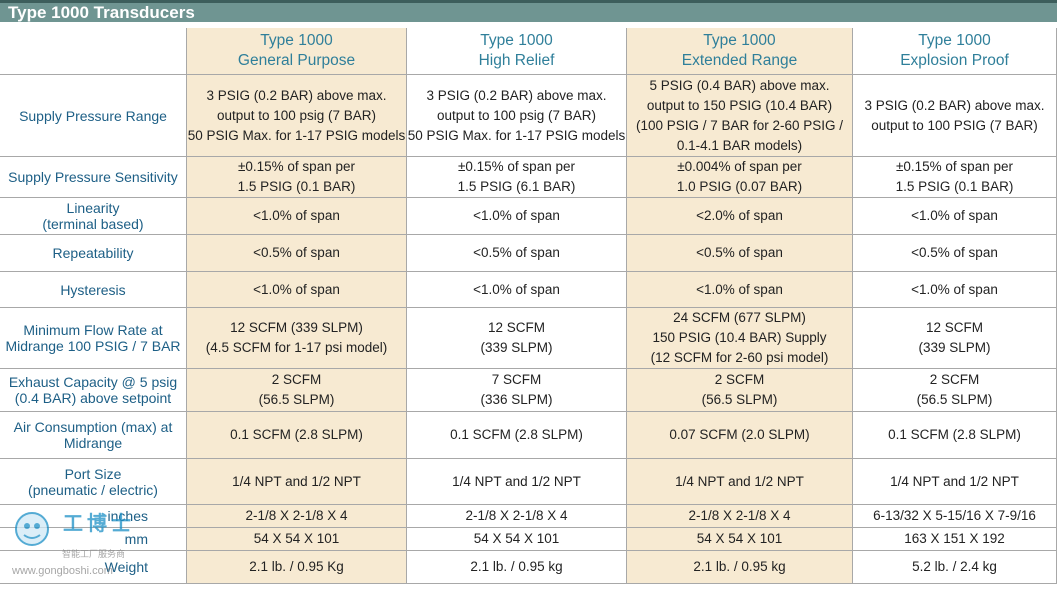 This screenshot has height=589, width=1063. What do you see at coordinates (740, 435) in the screenshot?
I see `spec-cell: 0.07 SCFM (2.0 SLPM)` at bounding box center [740, 435].